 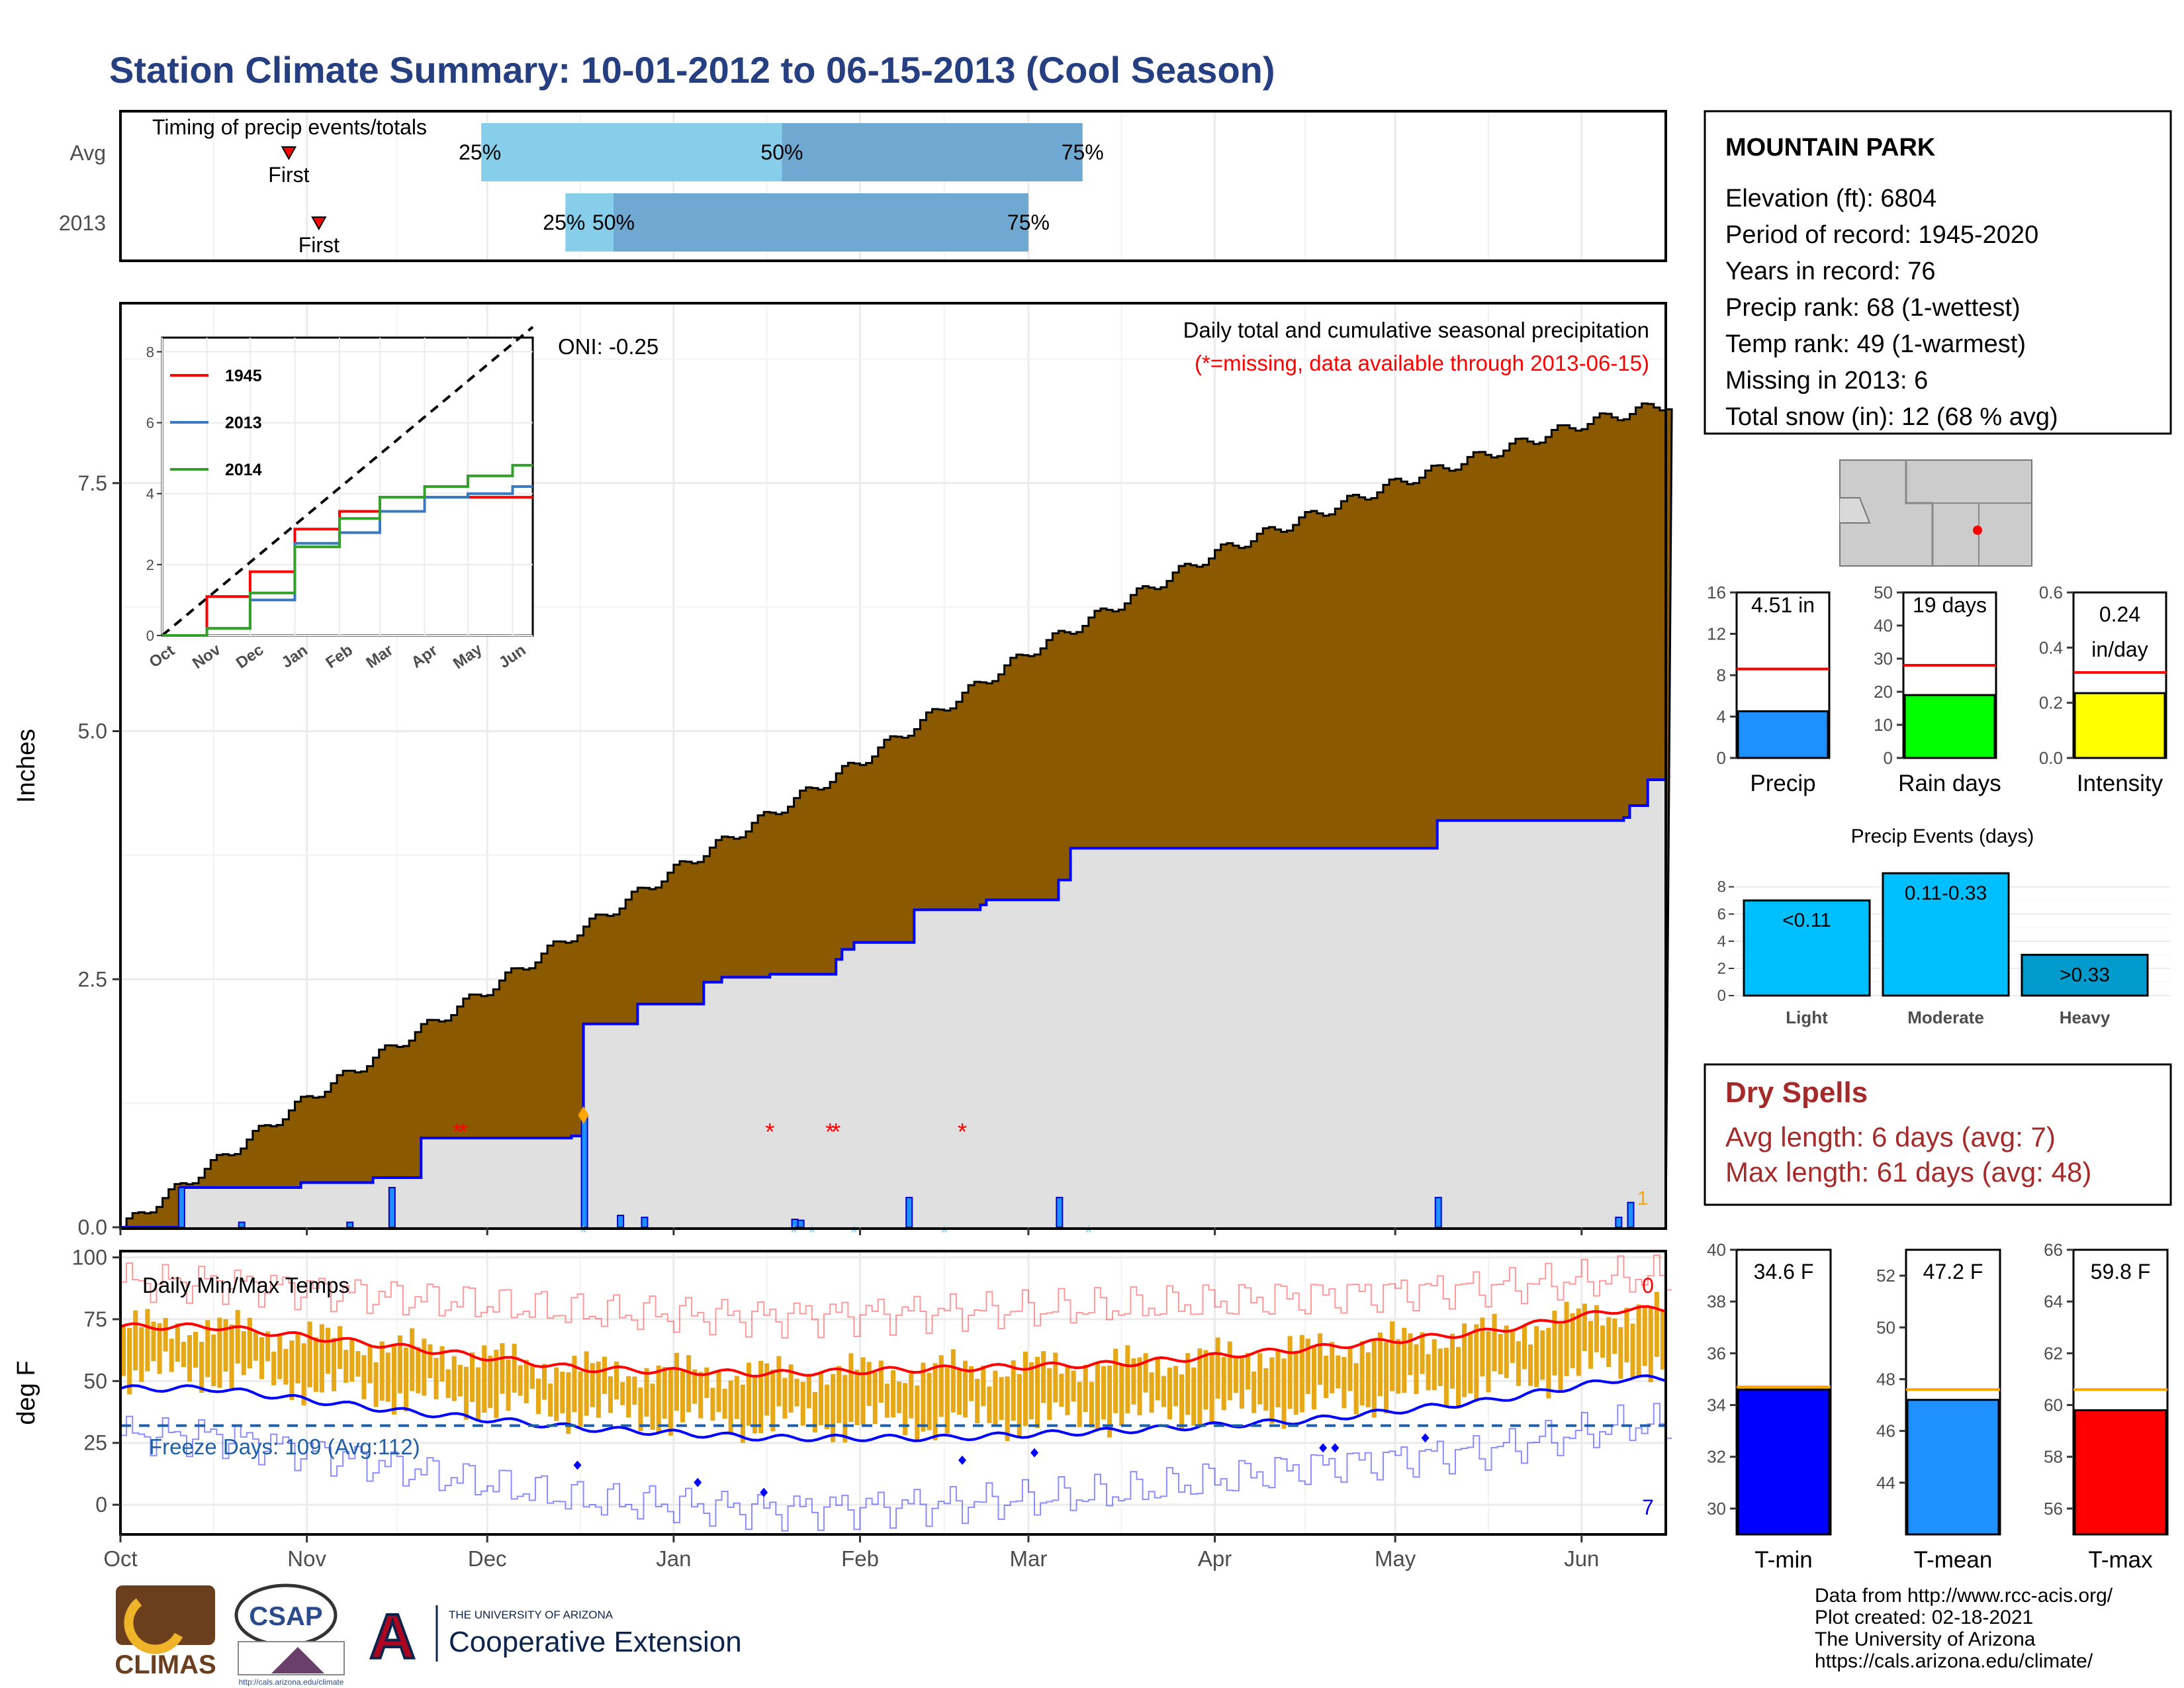 What do you see at coordinates (1721, 887) in the screenshot?
I see `events-y-tick-label: 8` at bounding box center [1721, 887].